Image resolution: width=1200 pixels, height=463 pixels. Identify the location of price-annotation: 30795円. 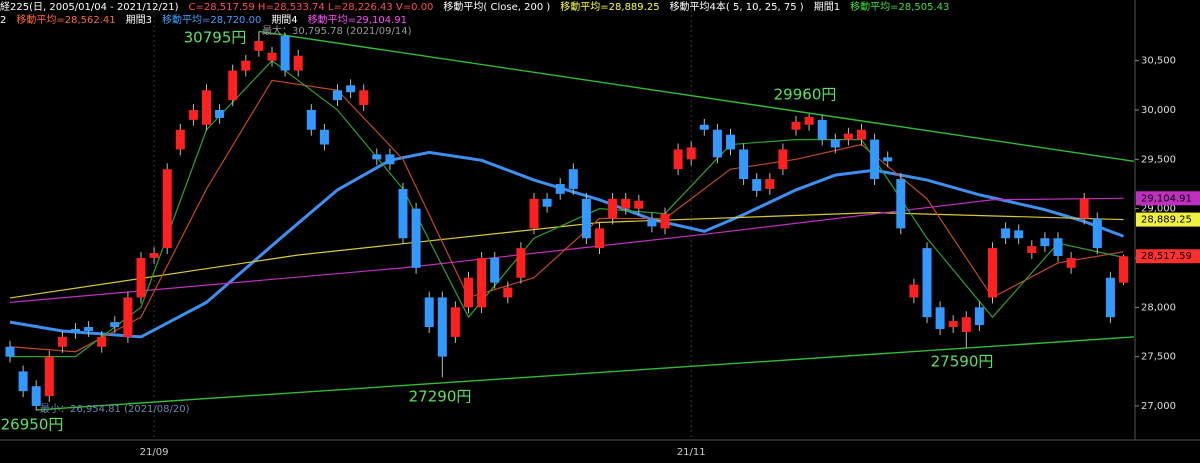
(215, 38).